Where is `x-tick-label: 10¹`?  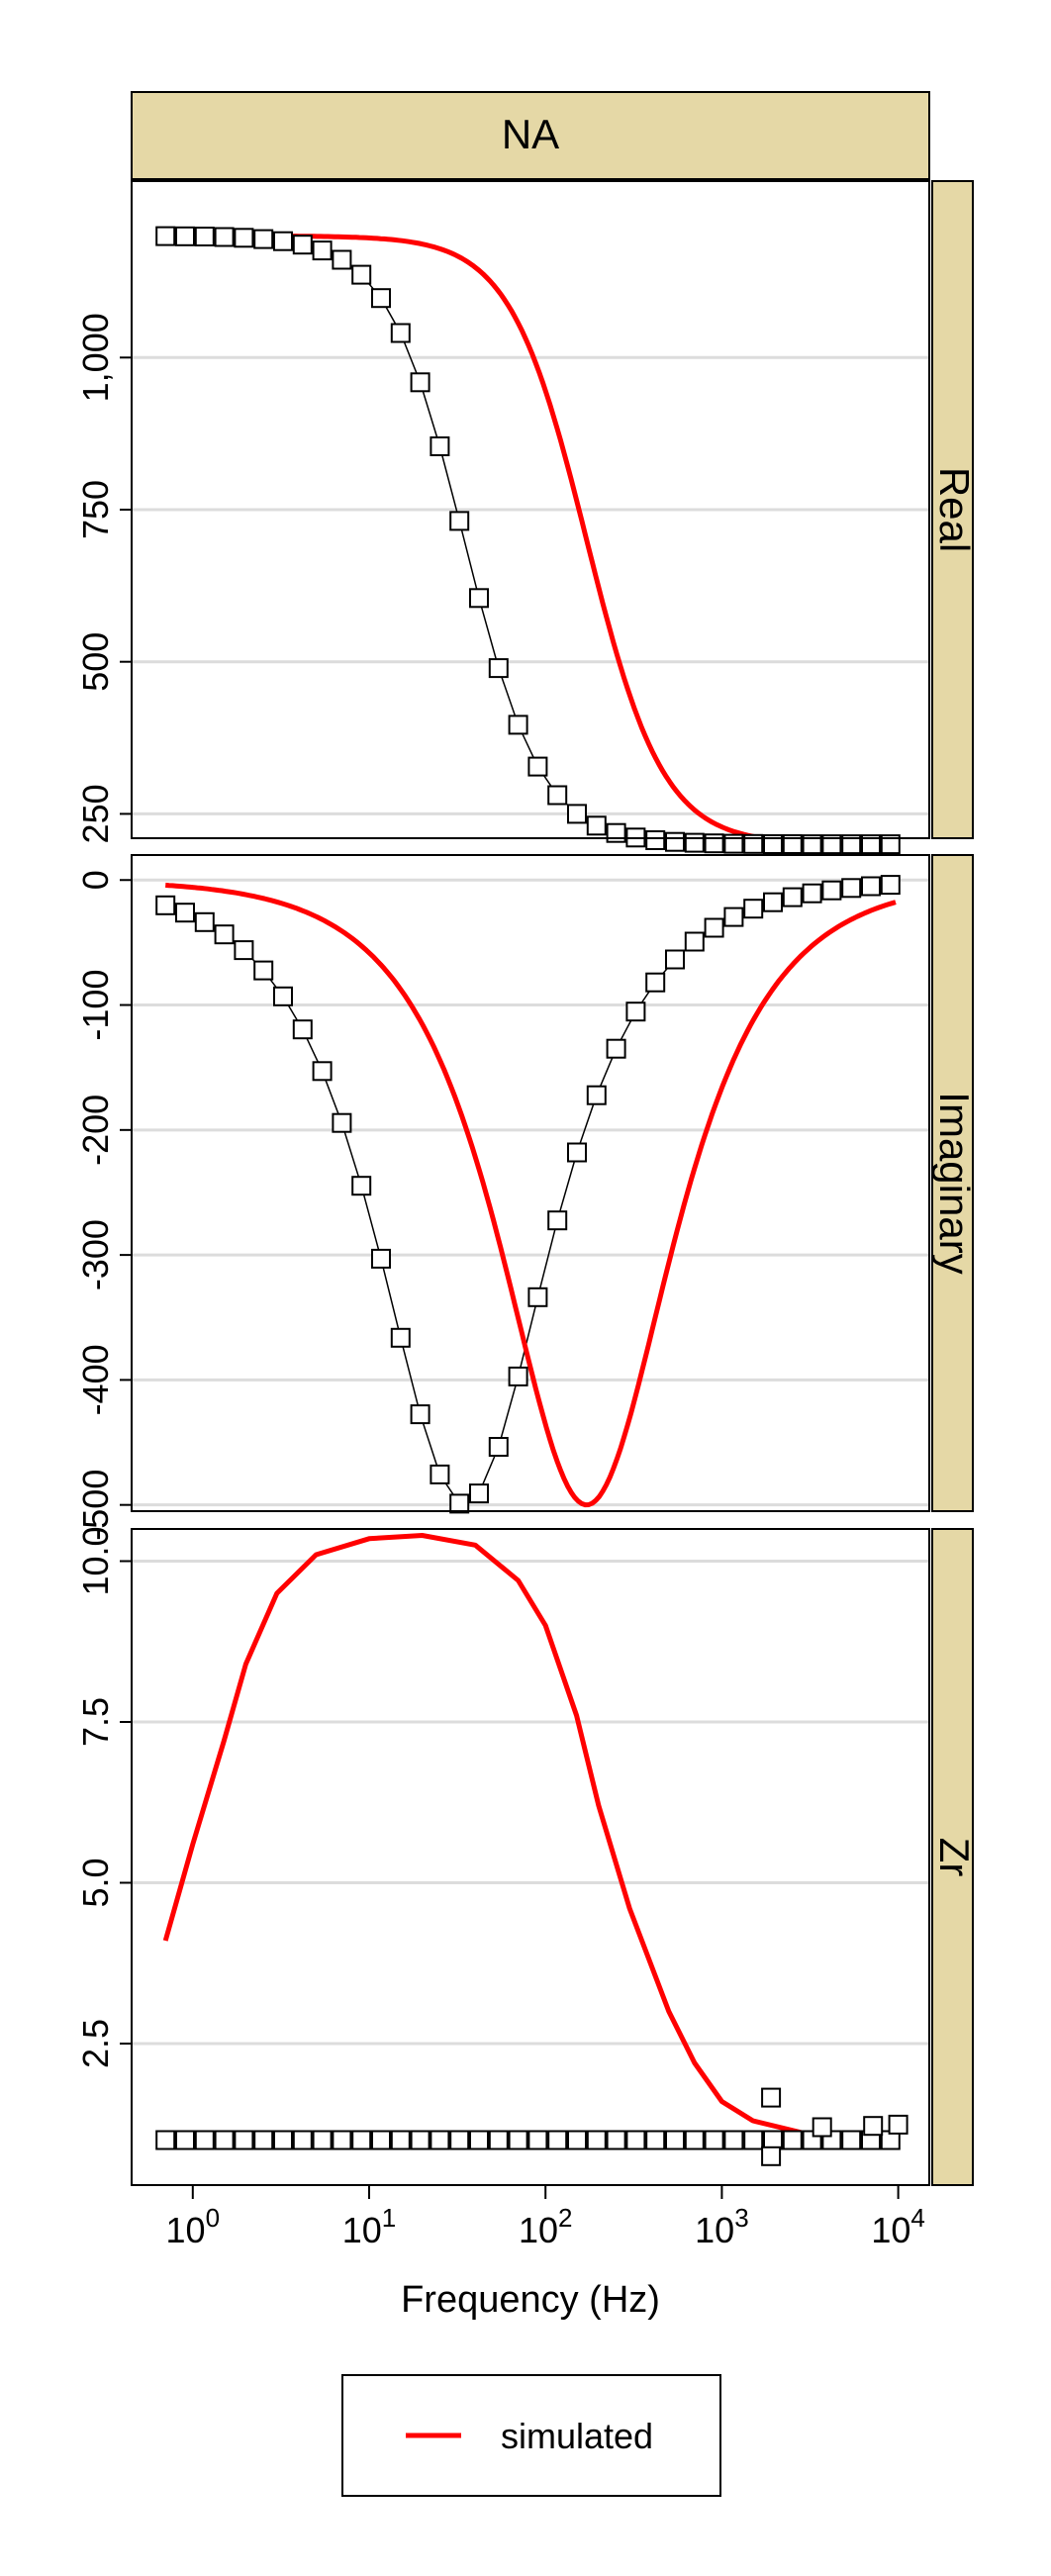
x-tick-label: 10¹ is located at coordinates (370, 2226).